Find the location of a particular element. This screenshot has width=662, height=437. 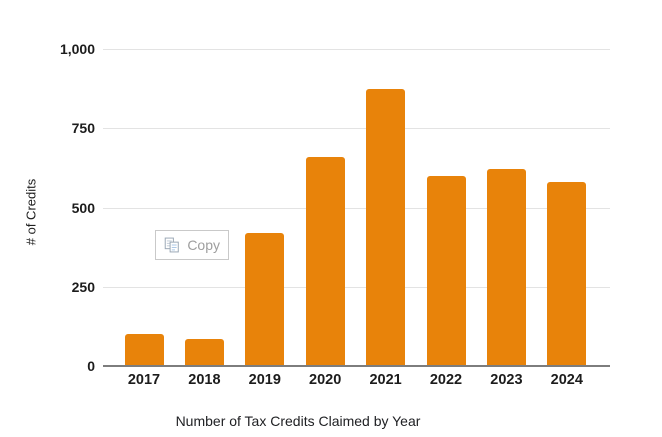

x-tick-label: 2022 is located at coordinates (446, 380).